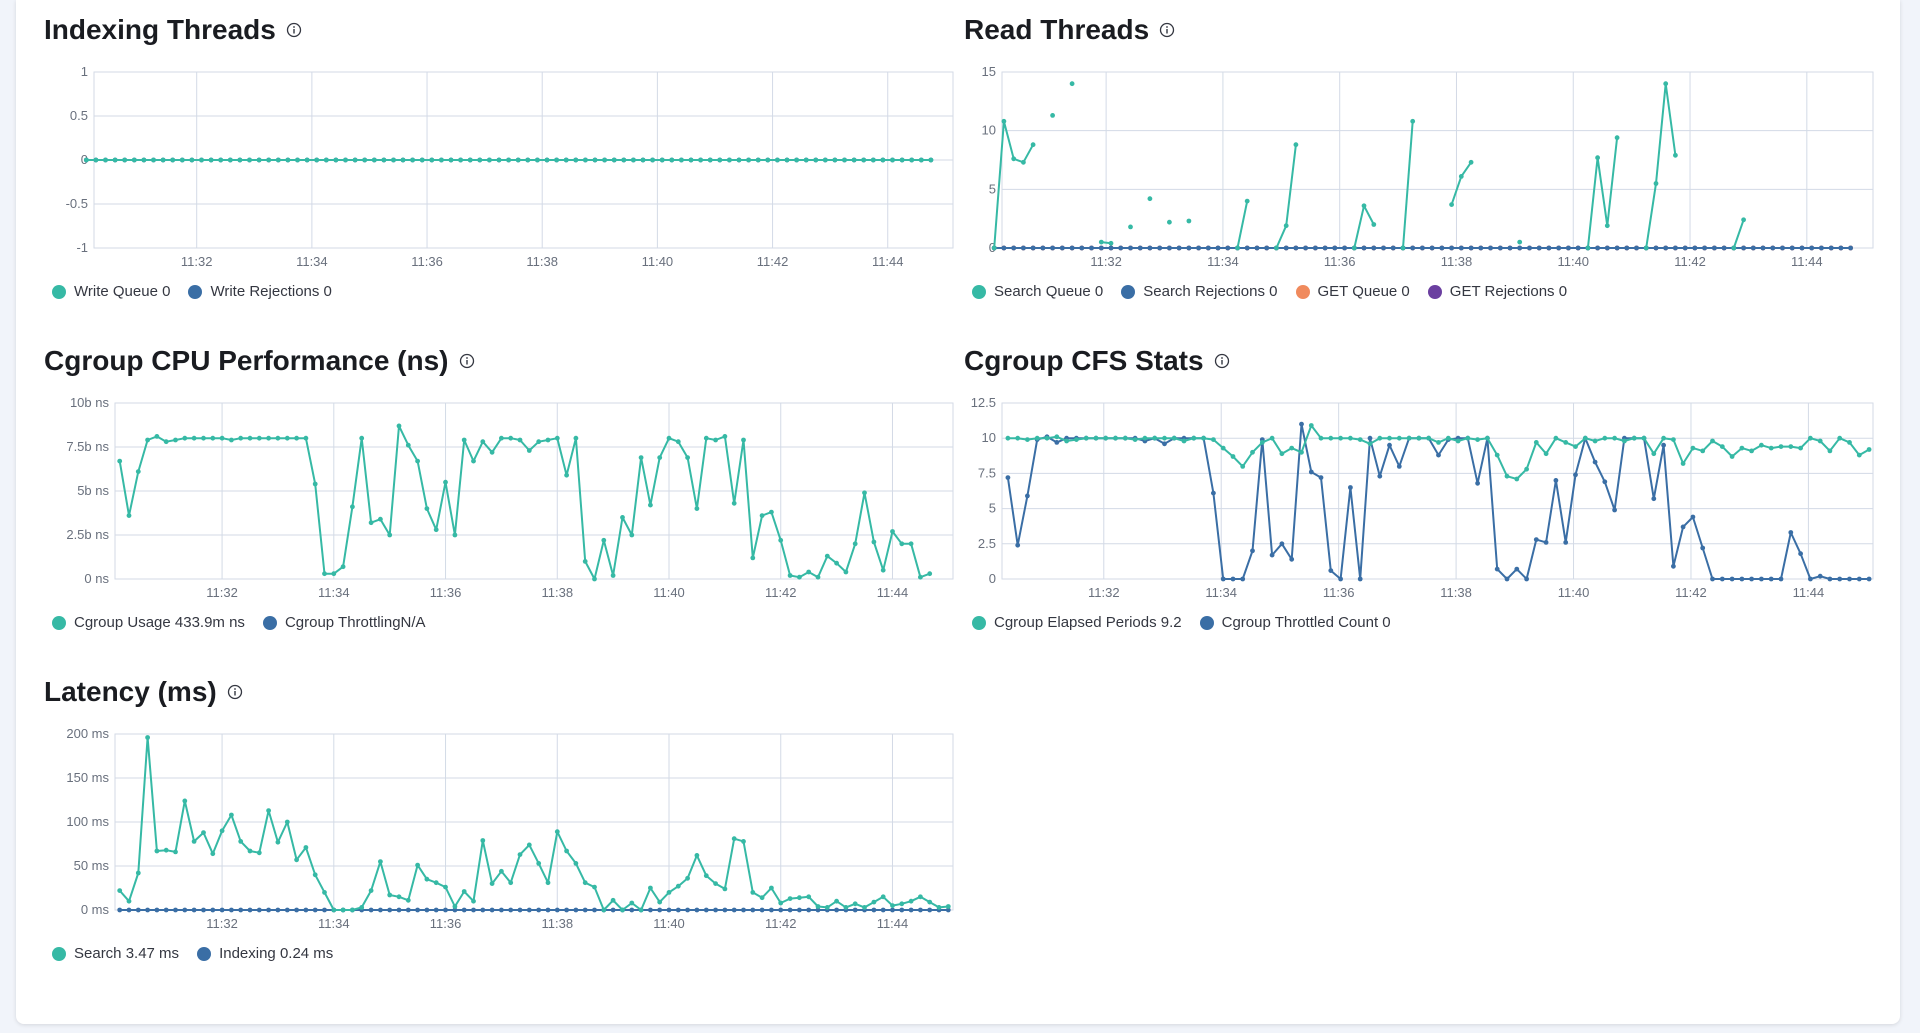 Image resolution: width=1920 pixels, height=1033 pixels. Describe the element at coordinates (1295, 622) in the screenshot. I see `legend-item: Cgroup Throttled Count 0` at that location.